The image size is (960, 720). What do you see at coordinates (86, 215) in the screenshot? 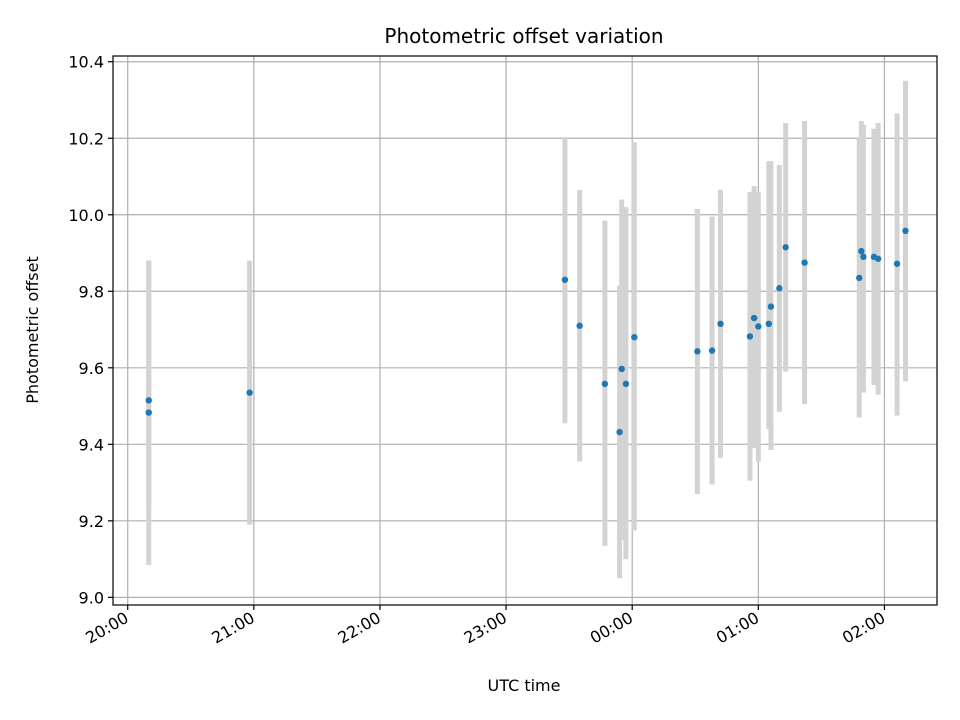
I see `y-tick-label: 10.0` at bounding box center [86, 215].